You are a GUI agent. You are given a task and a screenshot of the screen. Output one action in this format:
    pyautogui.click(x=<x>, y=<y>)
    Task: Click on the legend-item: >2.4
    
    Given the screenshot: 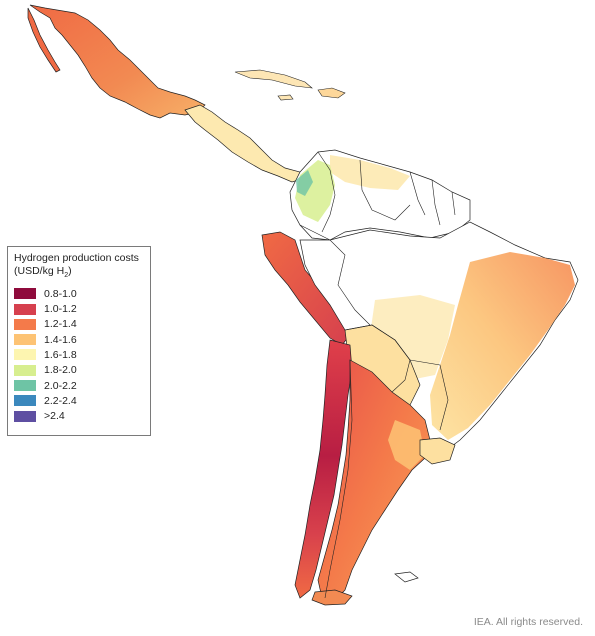 What is the action you would take?
    pyautogui.click(x=79, y=415)
    